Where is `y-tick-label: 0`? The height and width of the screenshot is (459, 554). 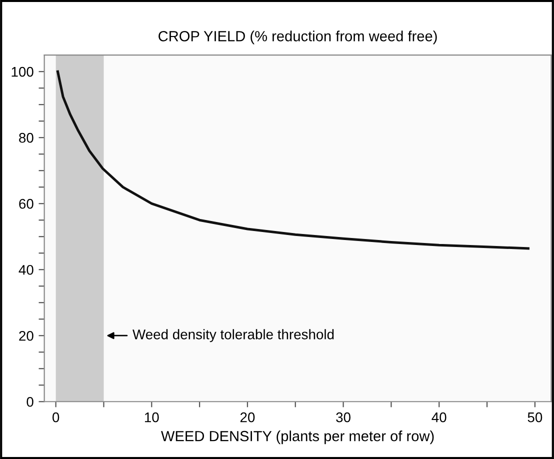
y-tick-label: 0 is located at coordinates (30, 401).